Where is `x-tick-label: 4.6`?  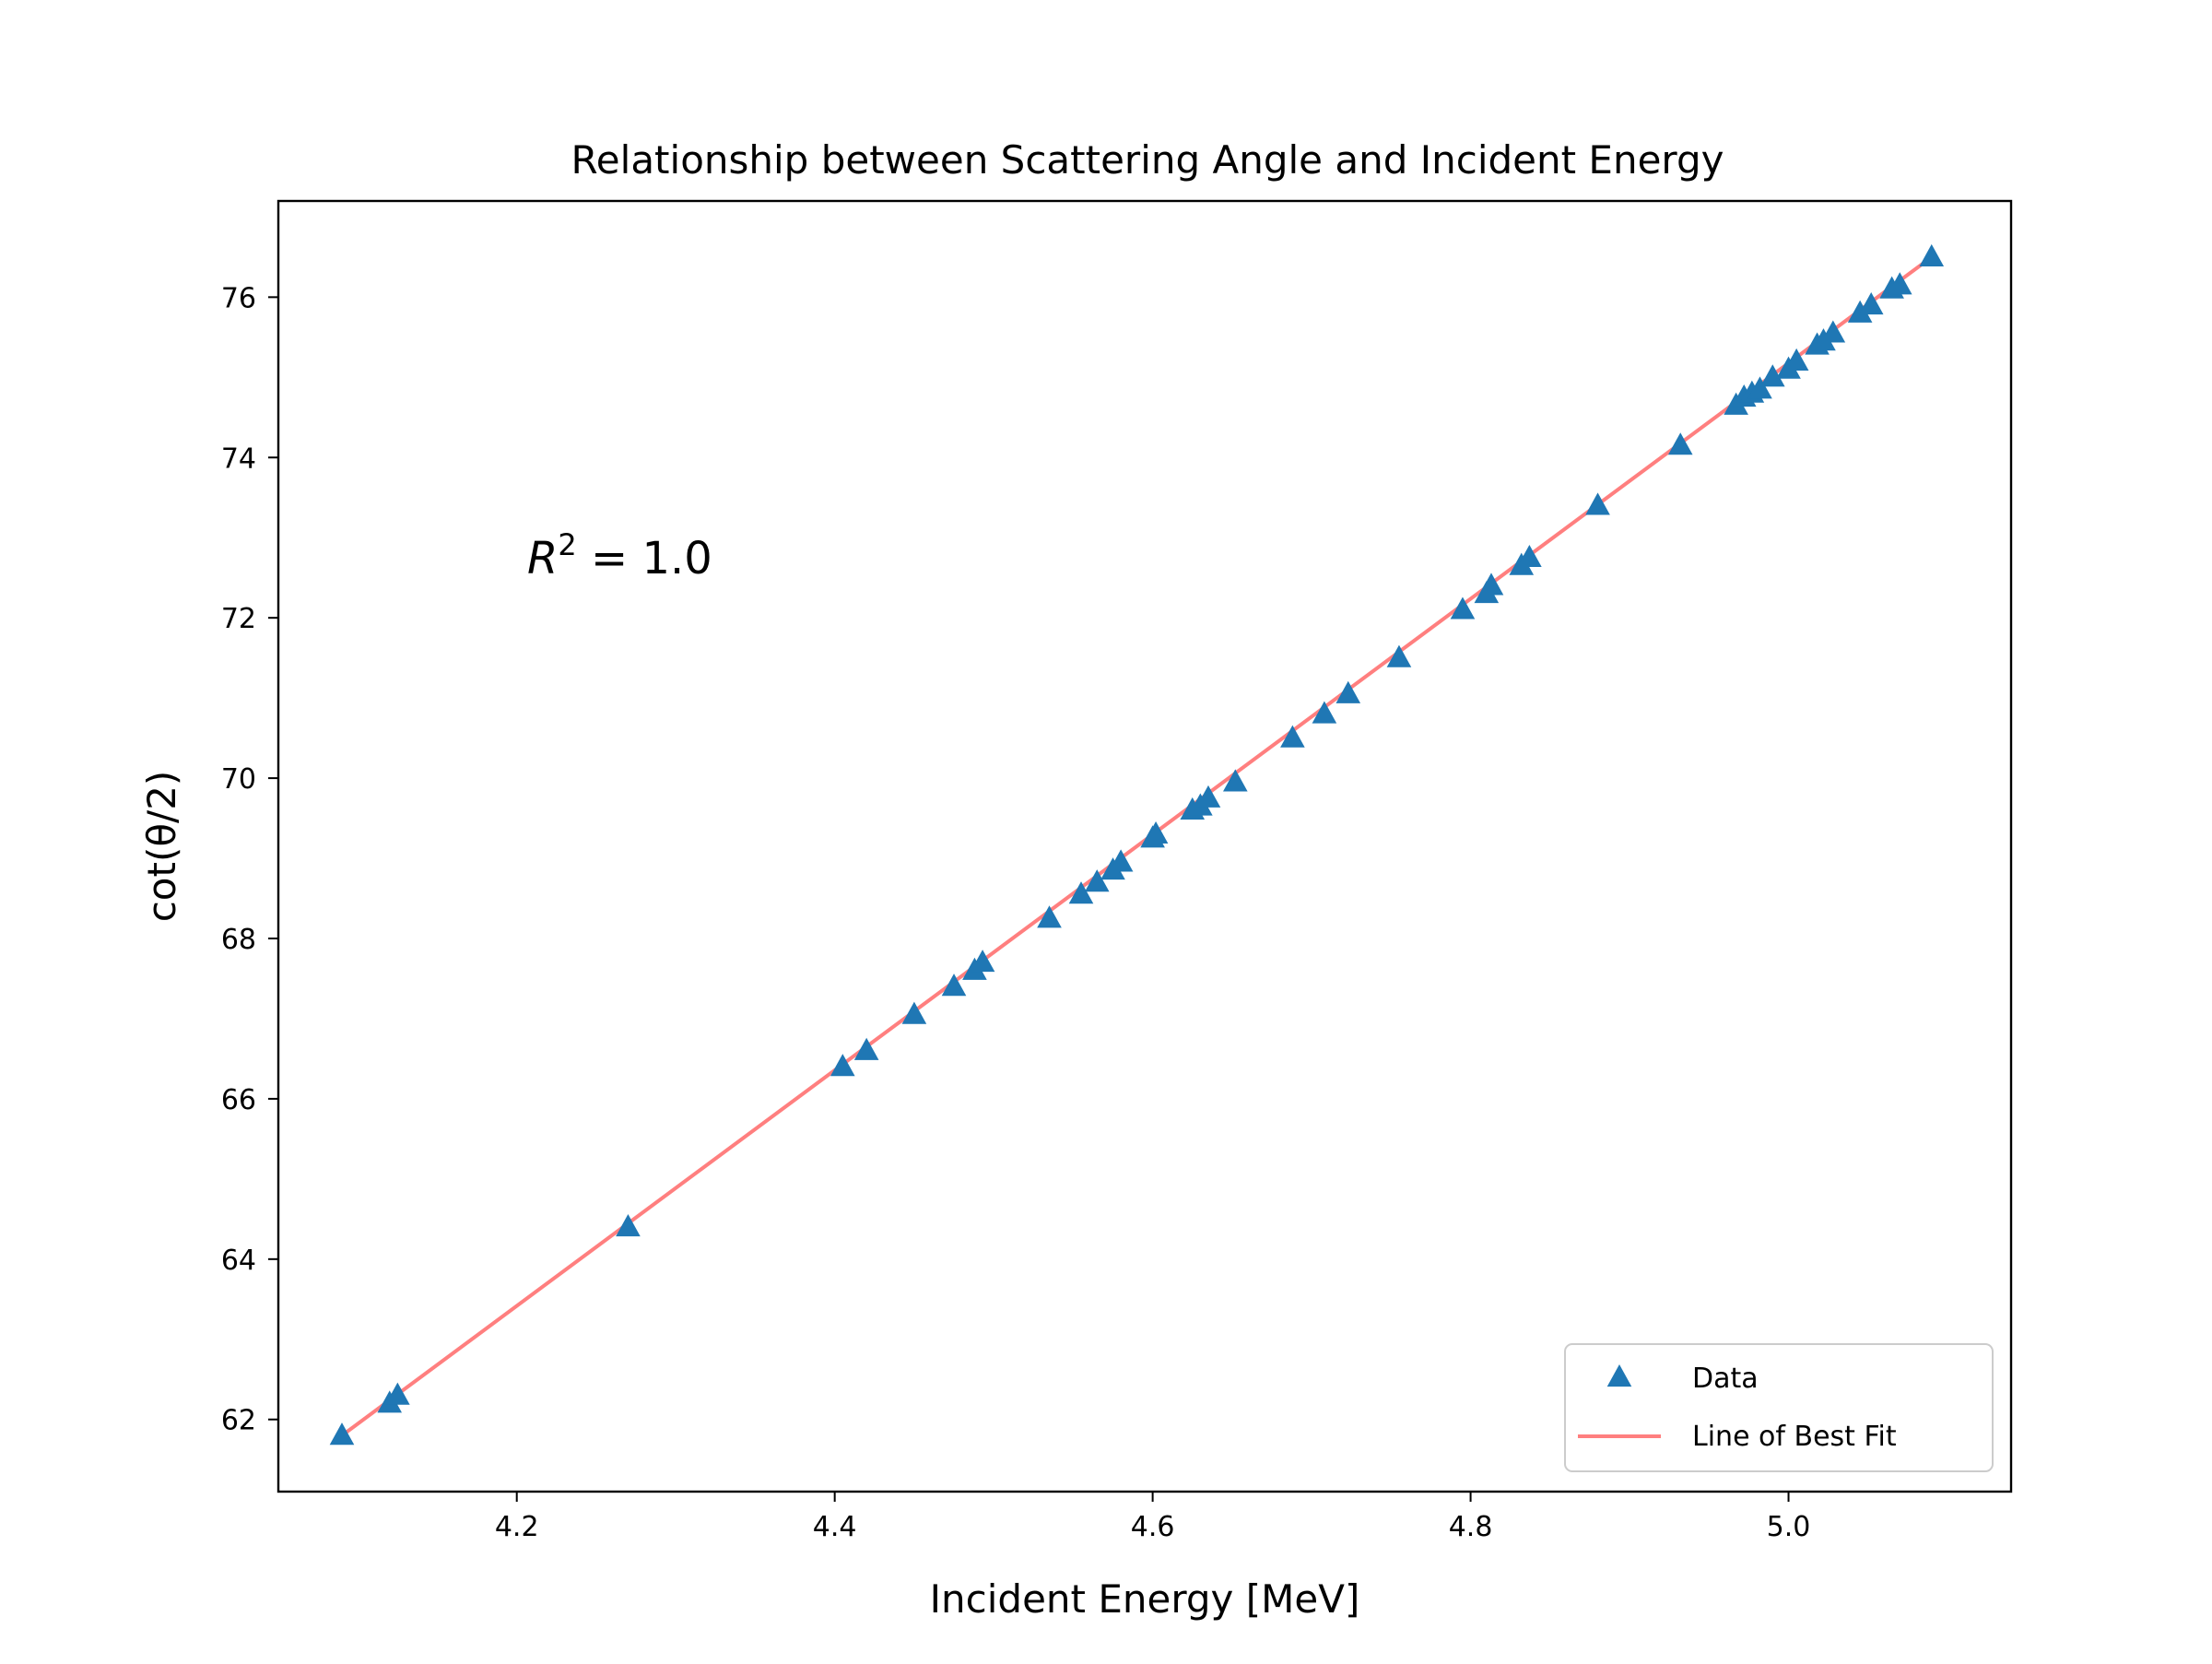 x-tick-label: 4.6 is located at coordinates (1153, 1527).